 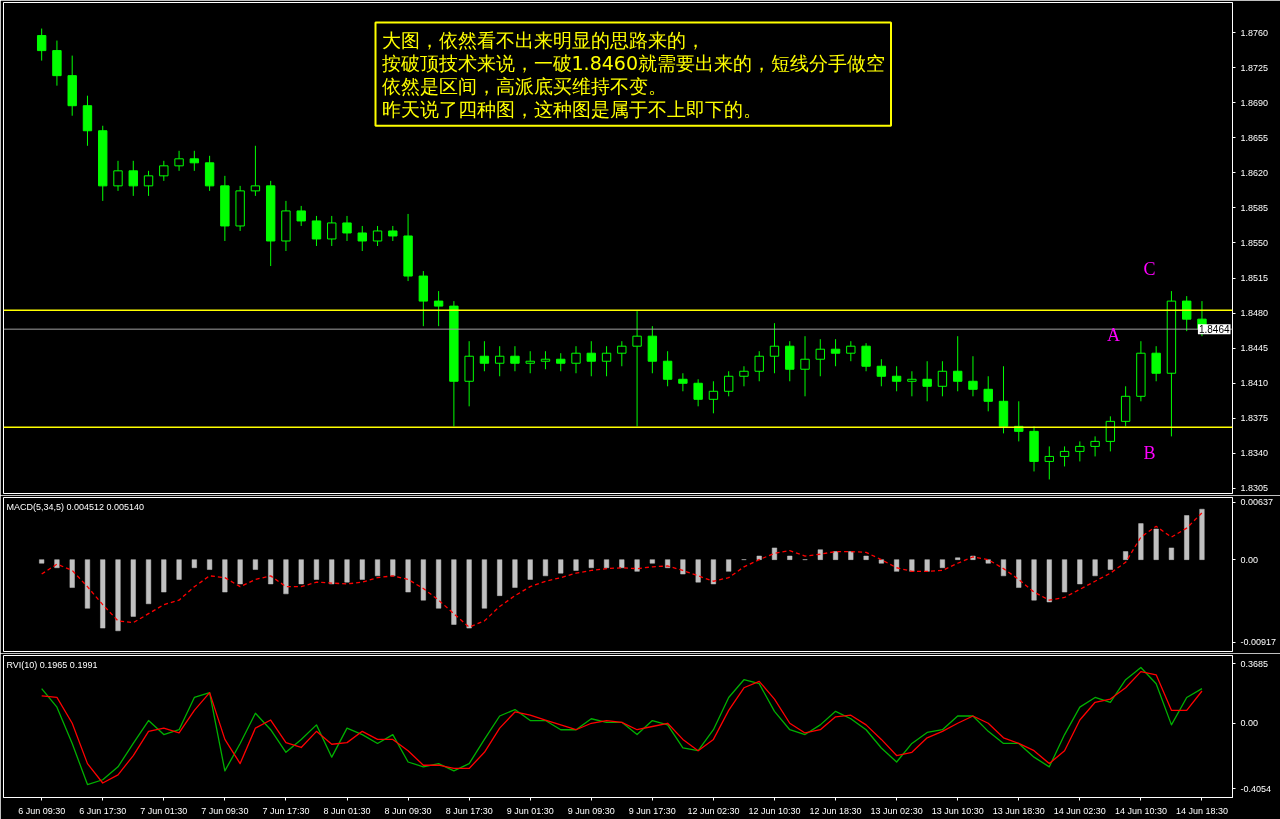 I want to click on y-tick-label: 1.8550, so click(x=1254, y=242).